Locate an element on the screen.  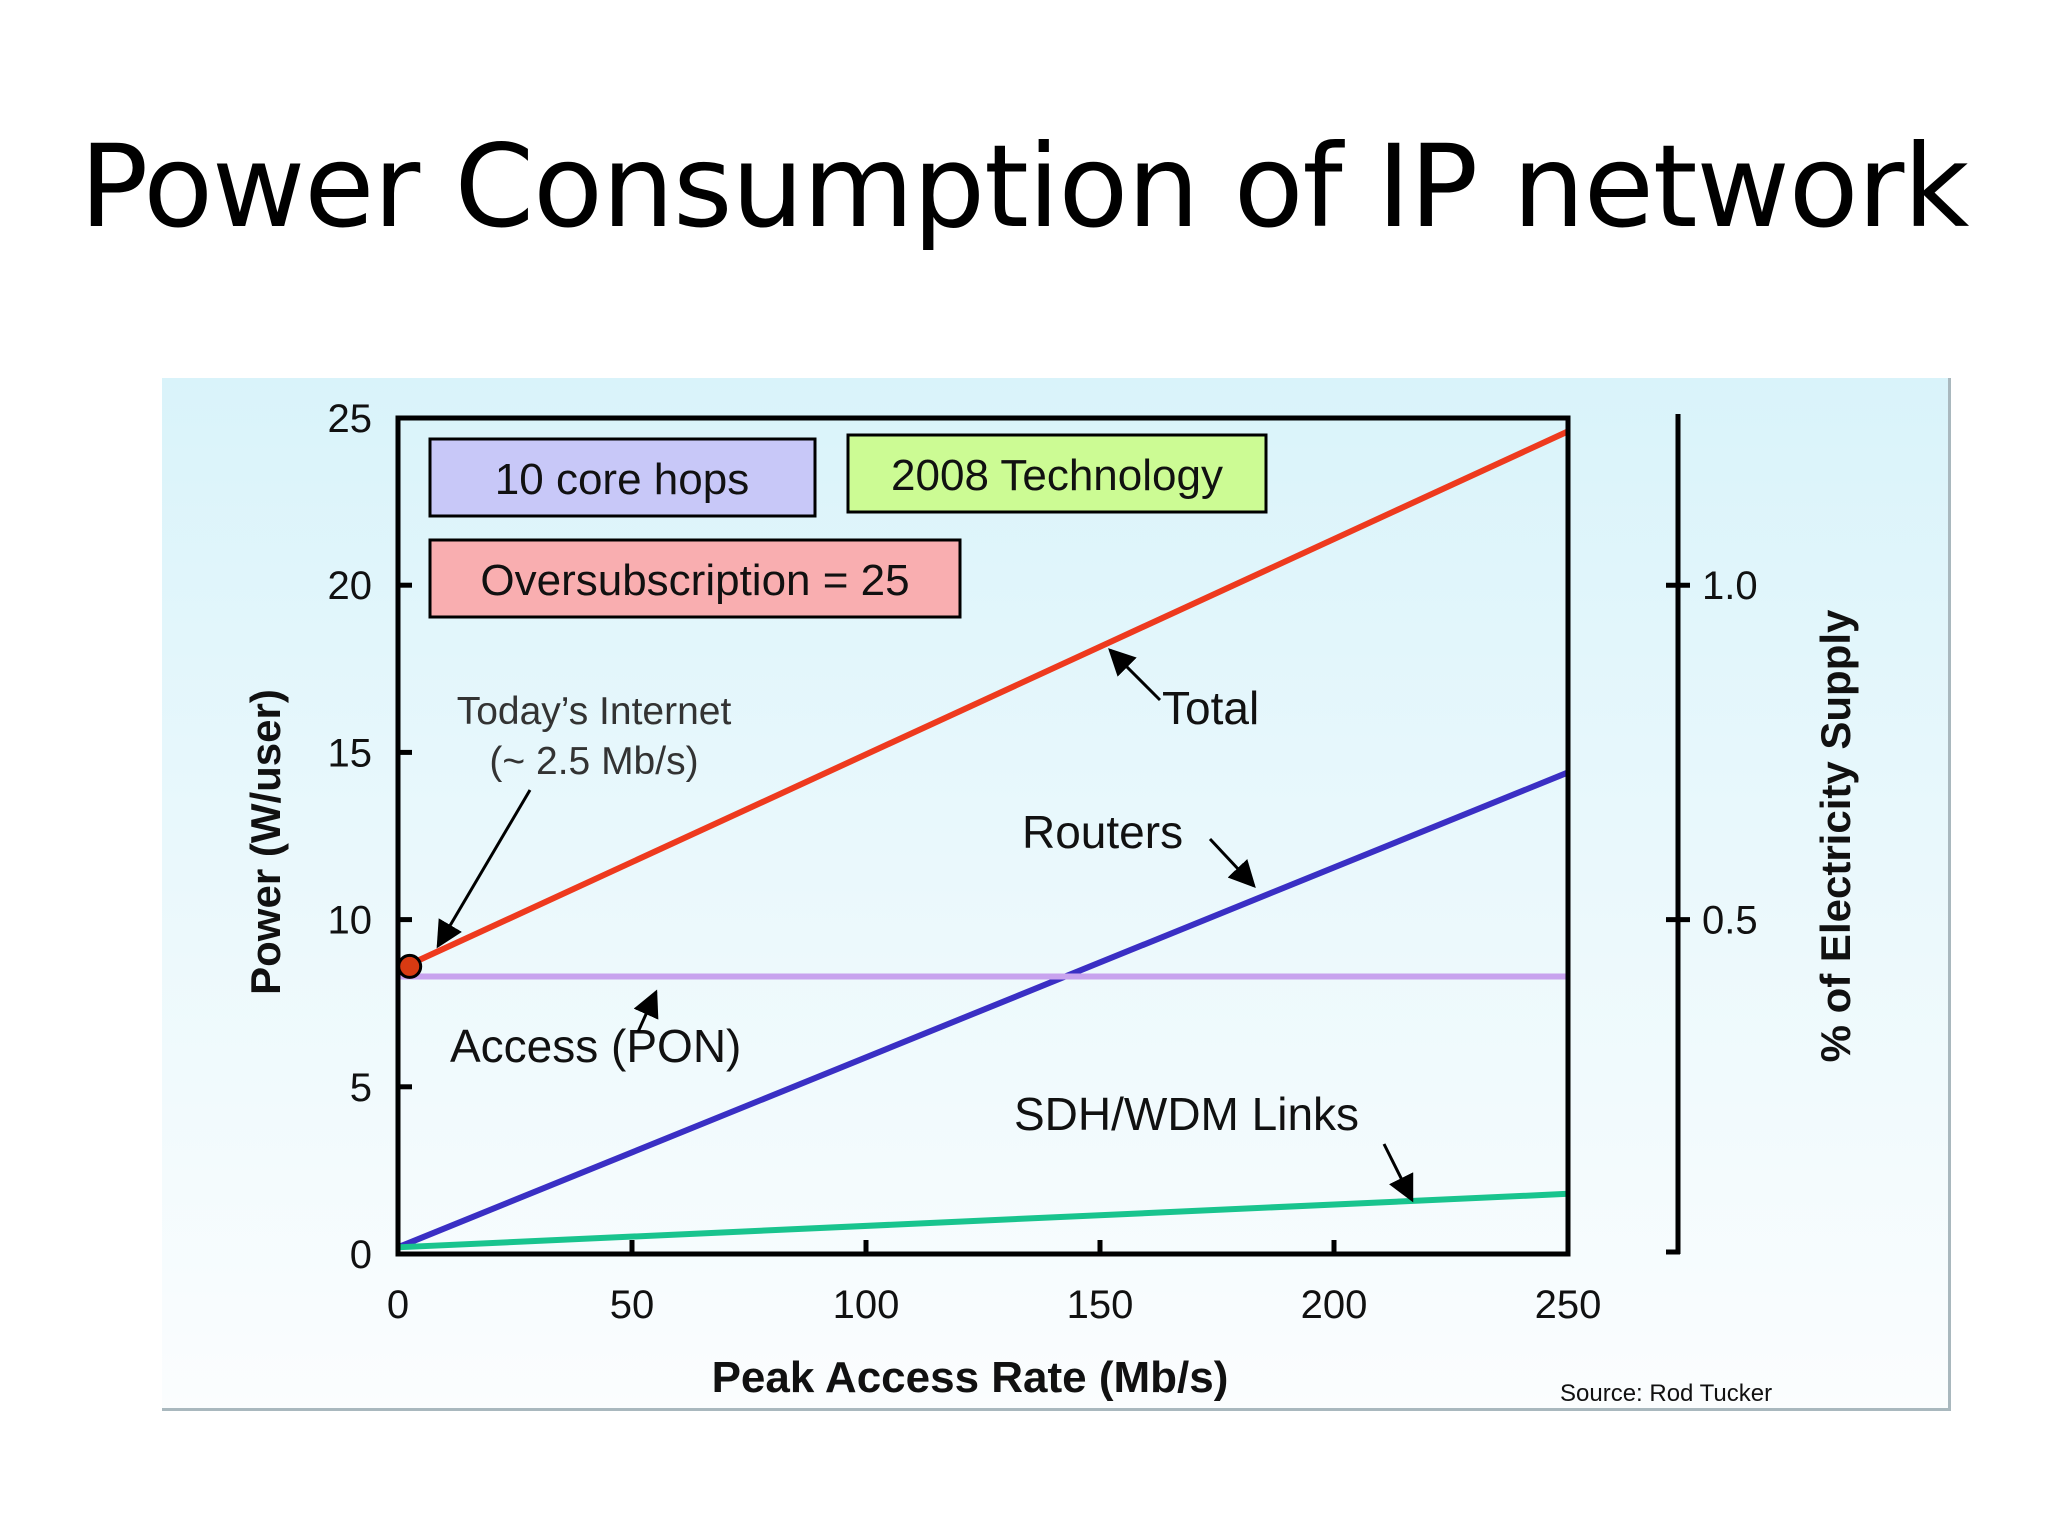
today-arrow is located at coordinates (484, 869).